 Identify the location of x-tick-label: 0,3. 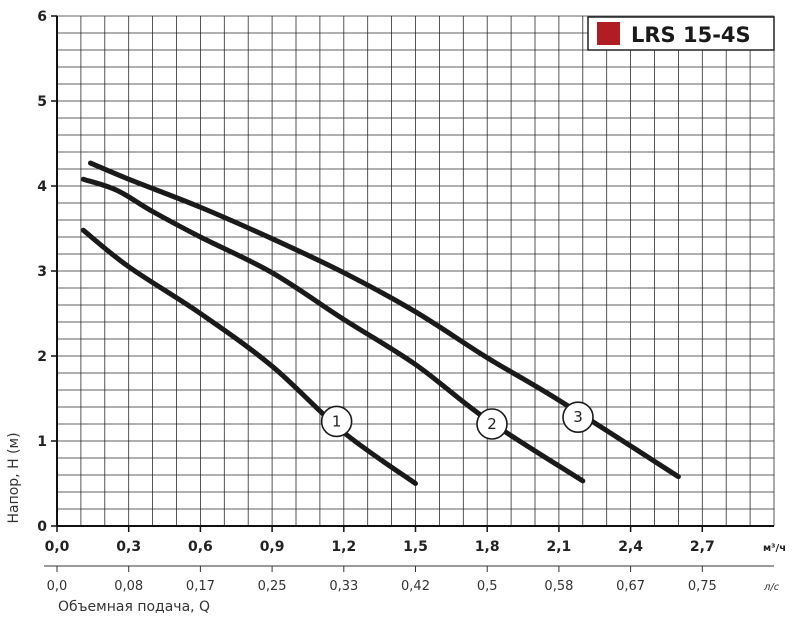
(128, 547).